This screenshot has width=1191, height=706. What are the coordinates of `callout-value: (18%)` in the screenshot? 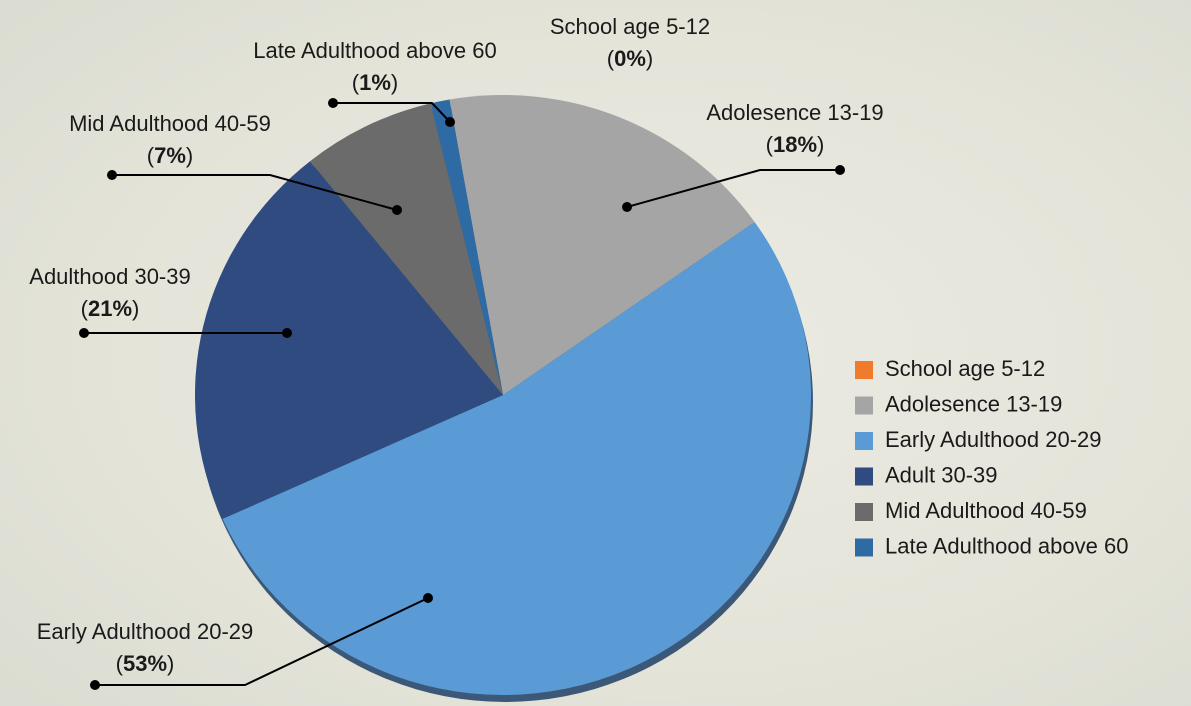 It's located at (795, 144).